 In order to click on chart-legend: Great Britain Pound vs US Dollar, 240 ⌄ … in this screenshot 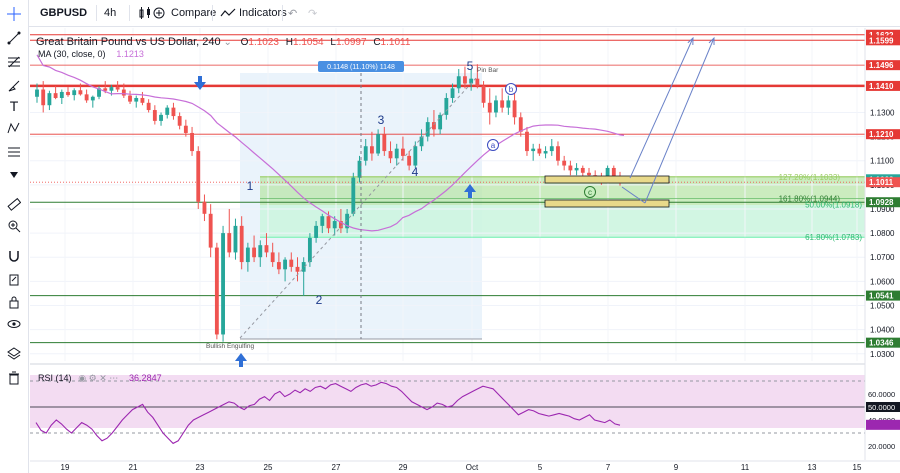, I will do `click(223, 42)`.